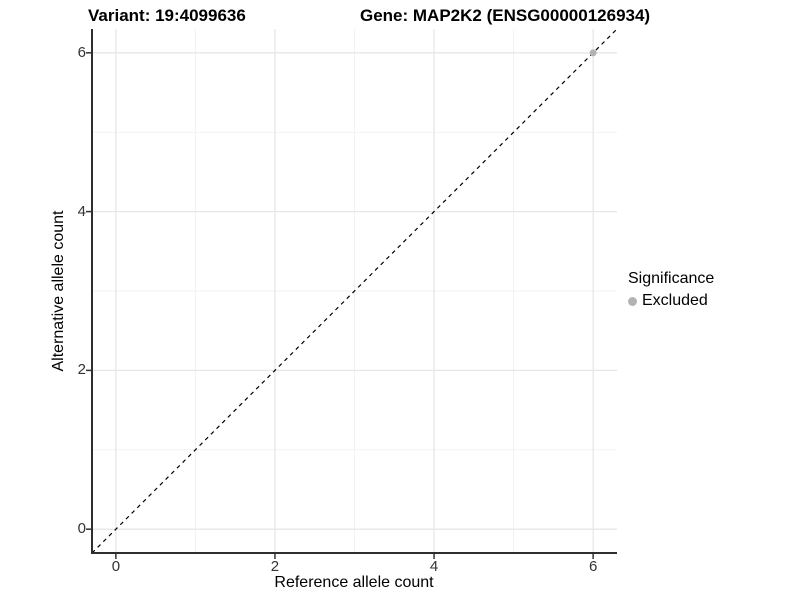  Describe the element at coordinates (632, 301) in the screenshot. I see `legend-key-dot-icon` at that location.